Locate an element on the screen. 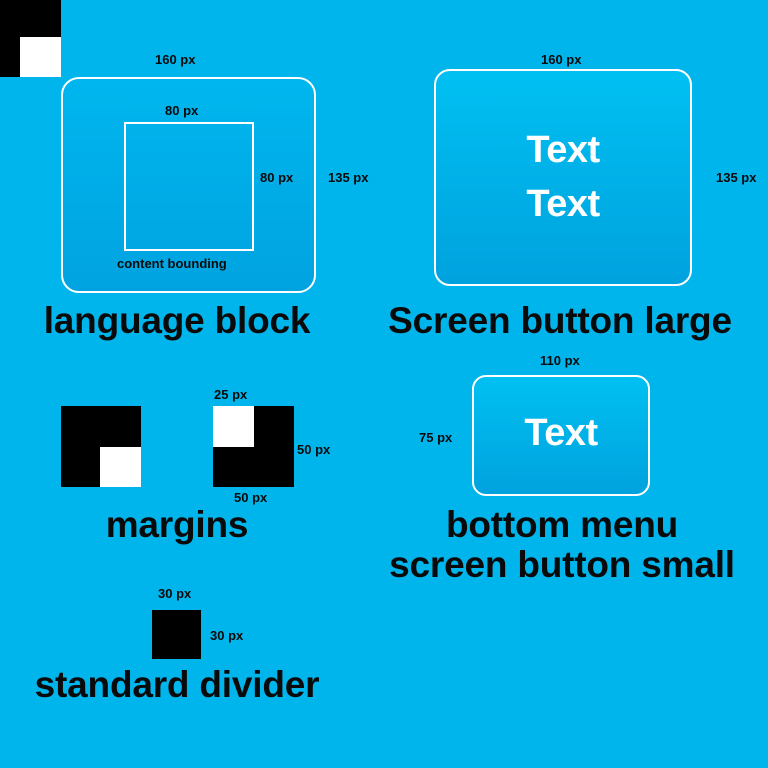 This screenshot has width=768, height=768. content-bounding-box is located at coordinates (189, 186).